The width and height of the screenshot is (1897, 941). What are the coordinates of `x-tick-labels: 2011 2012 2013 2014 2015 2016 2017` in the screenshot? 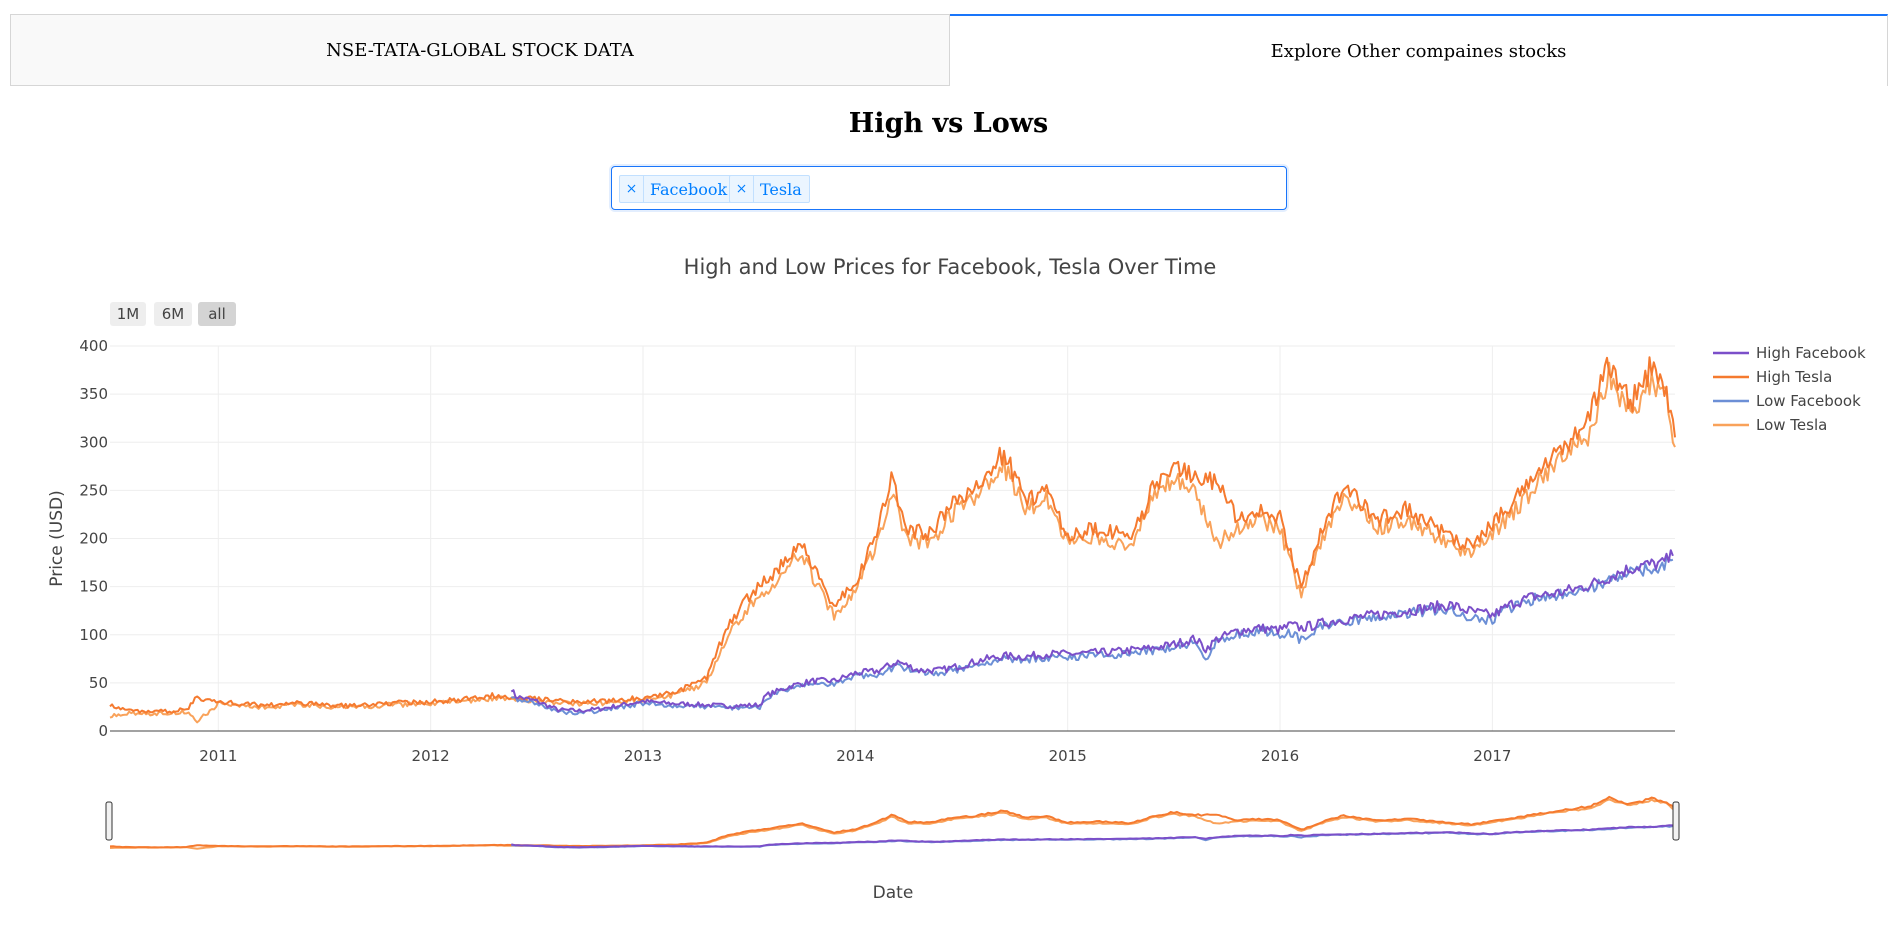 It's located at (855, 756).